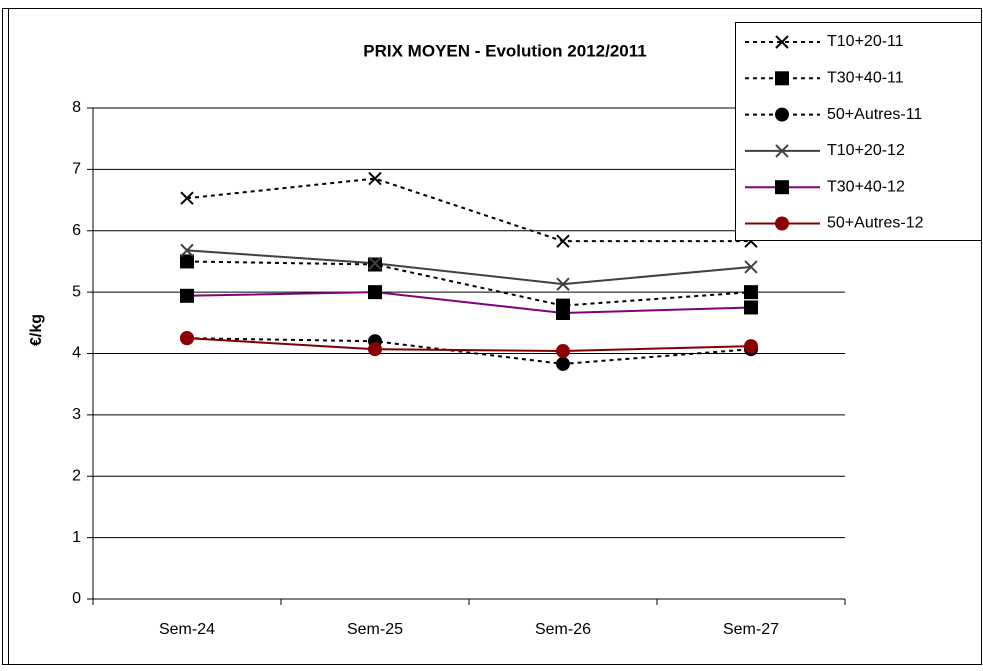 The height and width of the screenshot is (671, 983). I want to click on chart-title: PRIX MOYEN - Evolution 2012/2011, so click(504, 50).